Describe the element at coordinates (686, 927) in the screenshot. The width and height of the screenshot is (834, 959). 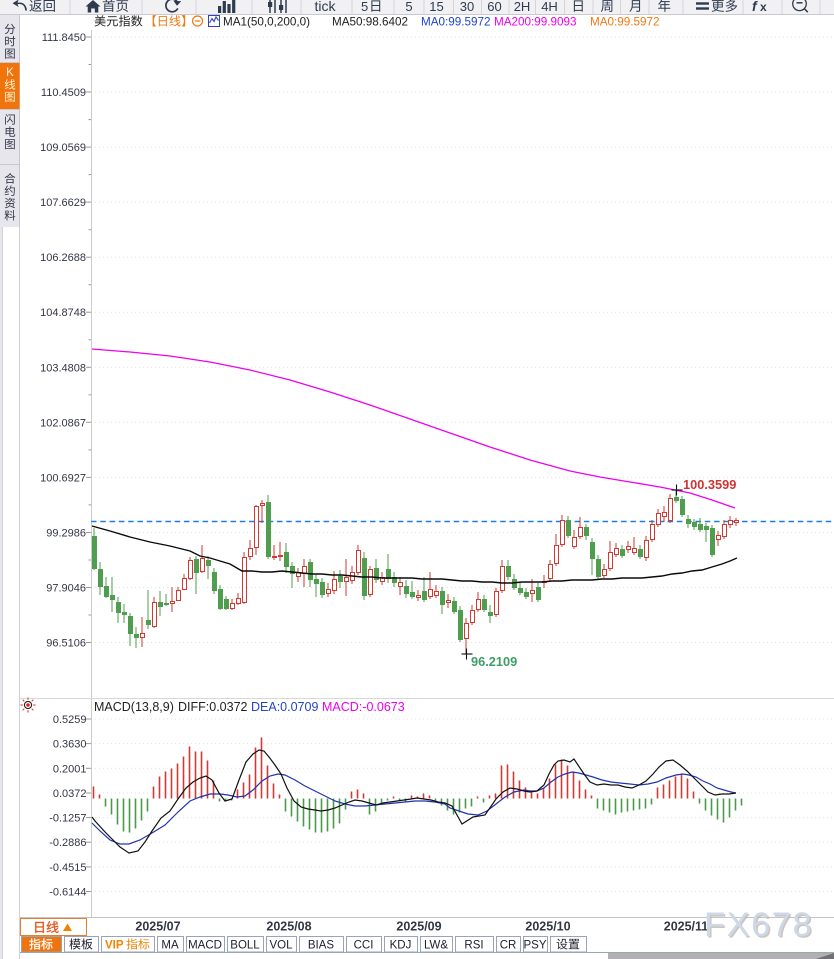
I see `svg-text: 2025/11` at that location.